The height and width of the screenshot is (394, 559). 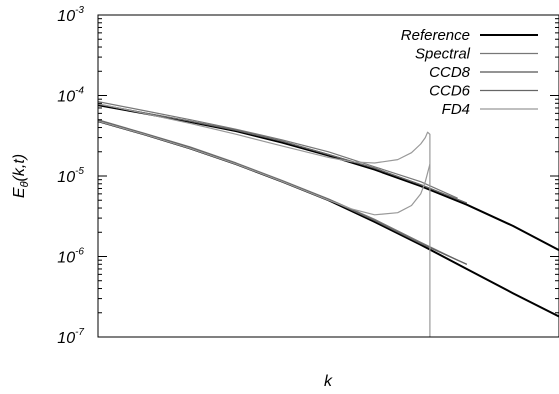 What do you see at coordinates (435, 35) in the screenshot?
I see `legend-label-reference: Reference` at bounding box center [435, 35].